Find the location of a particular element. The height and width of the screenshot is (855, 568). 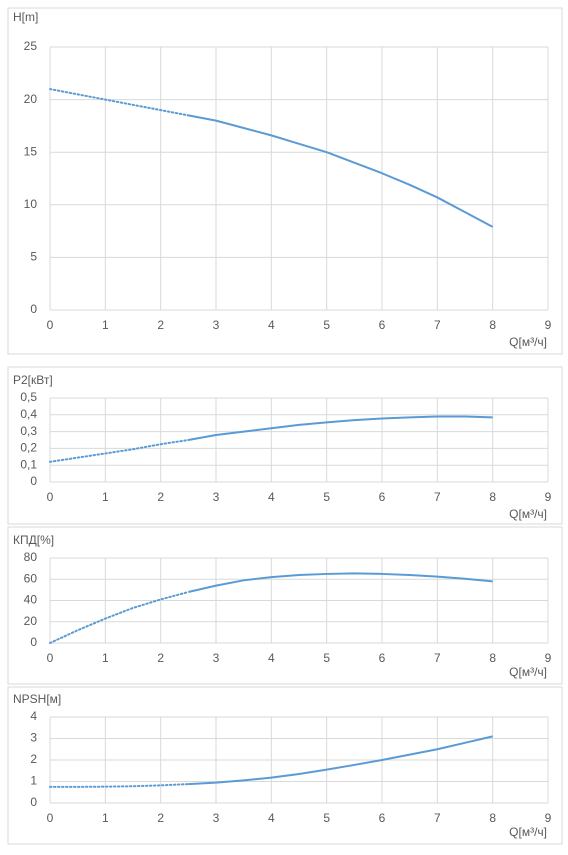

chart-title: NPSH[м] is located at coordinates (37, 699).